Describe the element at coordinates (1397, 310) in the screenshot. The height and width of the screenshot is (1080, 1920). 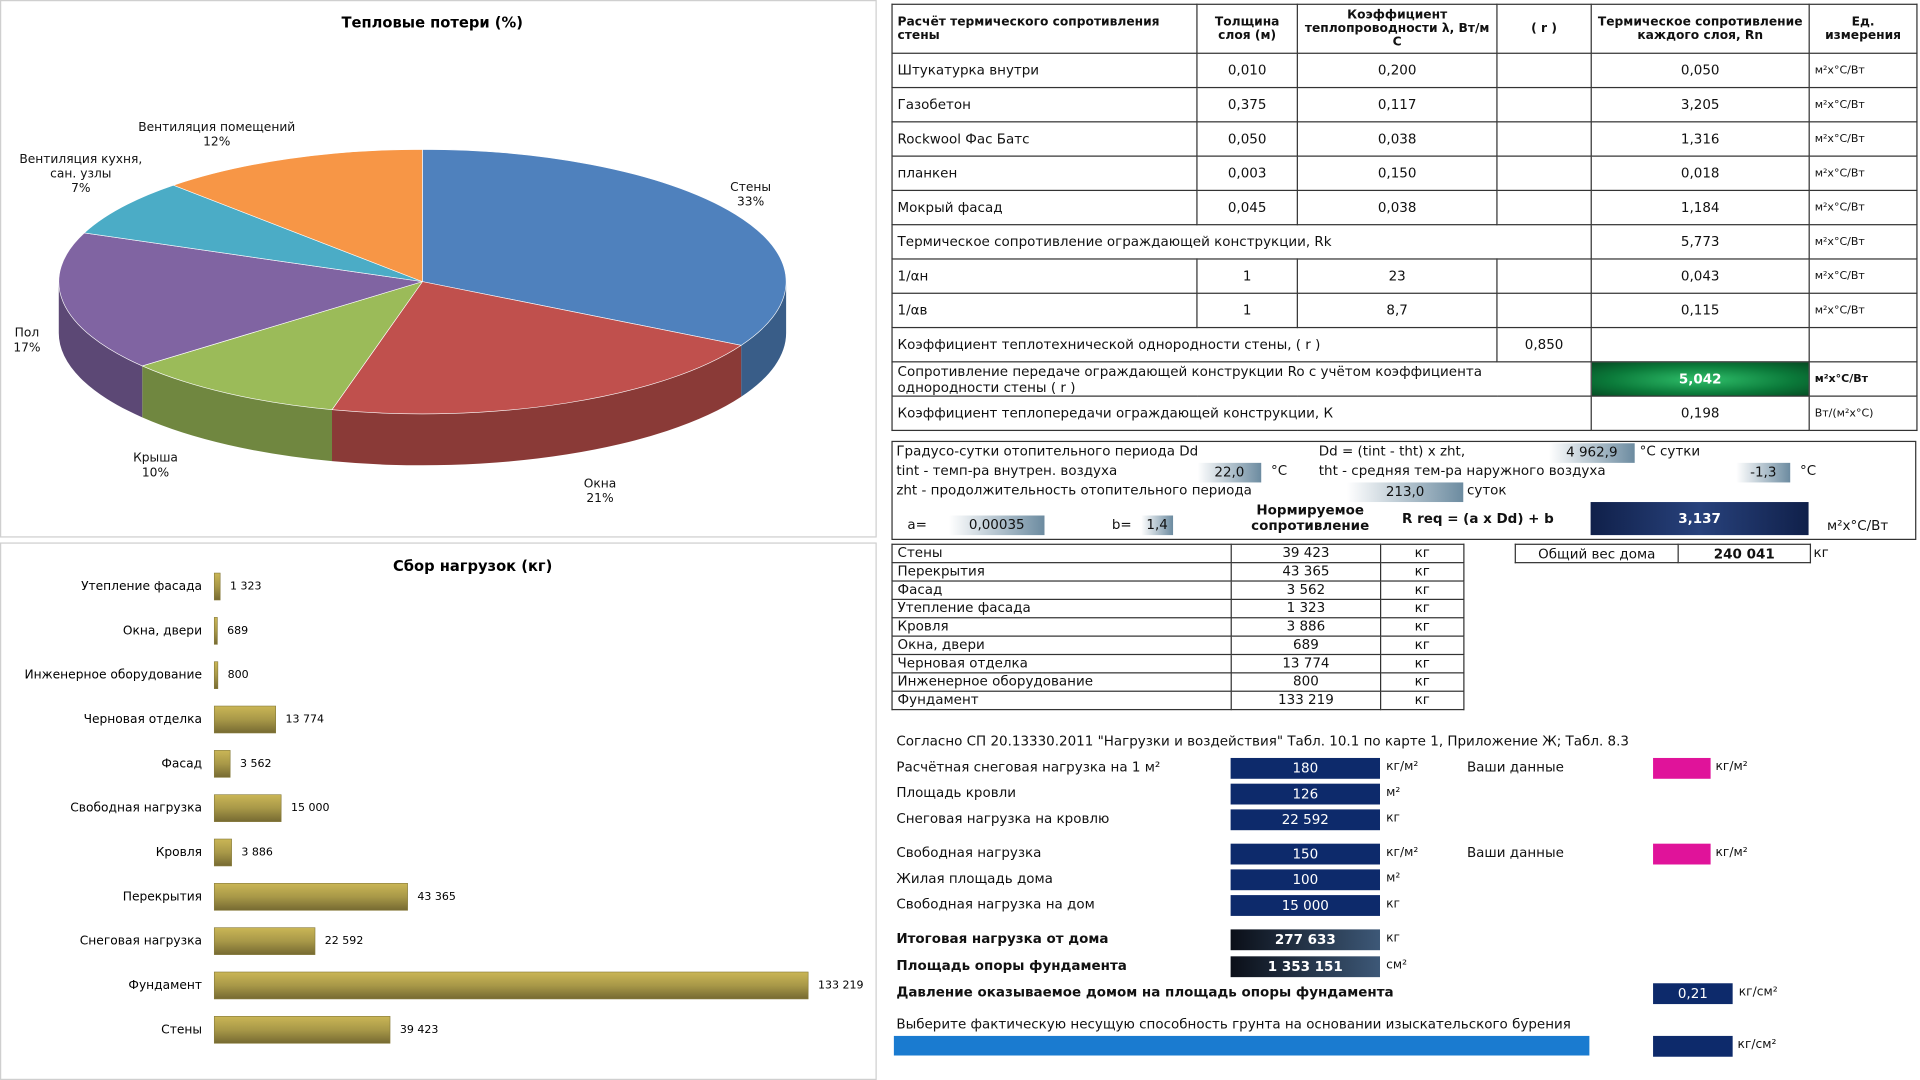
I see `cell: 8,7` at that location.